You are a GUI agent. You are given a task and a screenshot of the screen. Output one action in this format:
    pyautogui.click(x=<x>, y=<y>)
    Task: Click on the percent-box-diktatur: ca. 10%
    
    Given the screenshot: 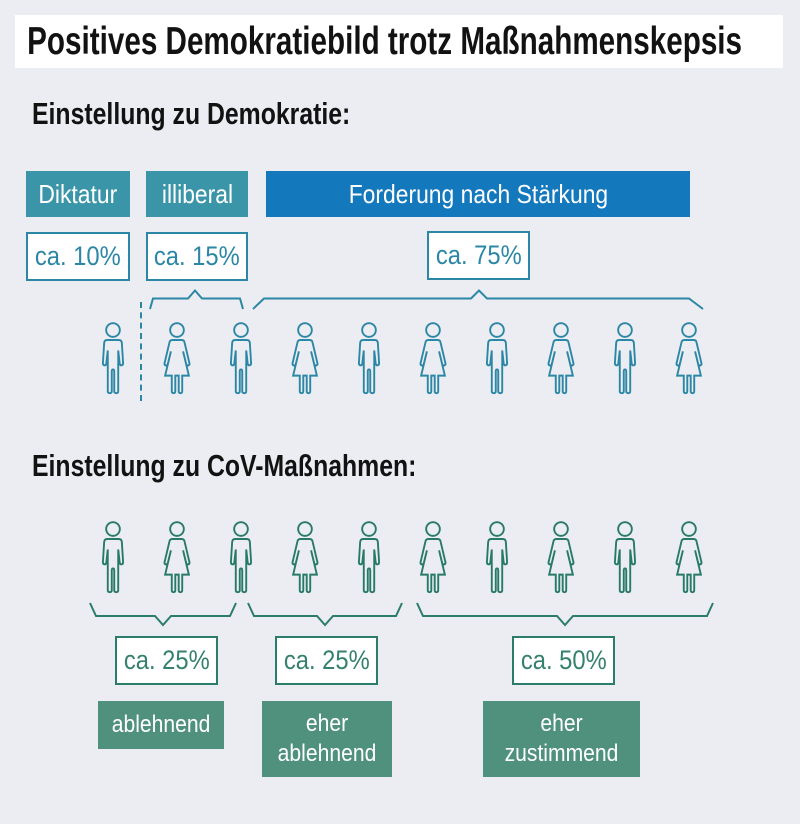 What is the action you would take?
    pyautogui.click(x=78, y=256)
    